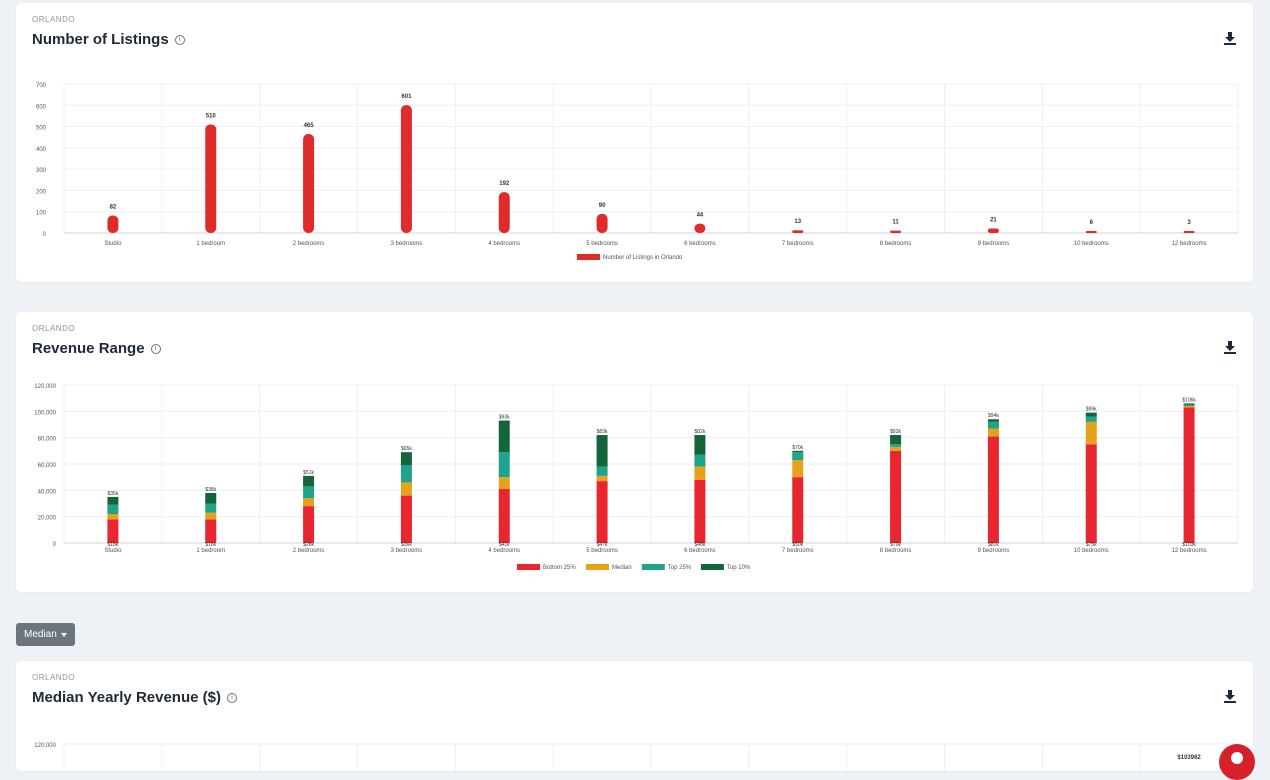  I want to click on data-label: 510, so click(211, 116).